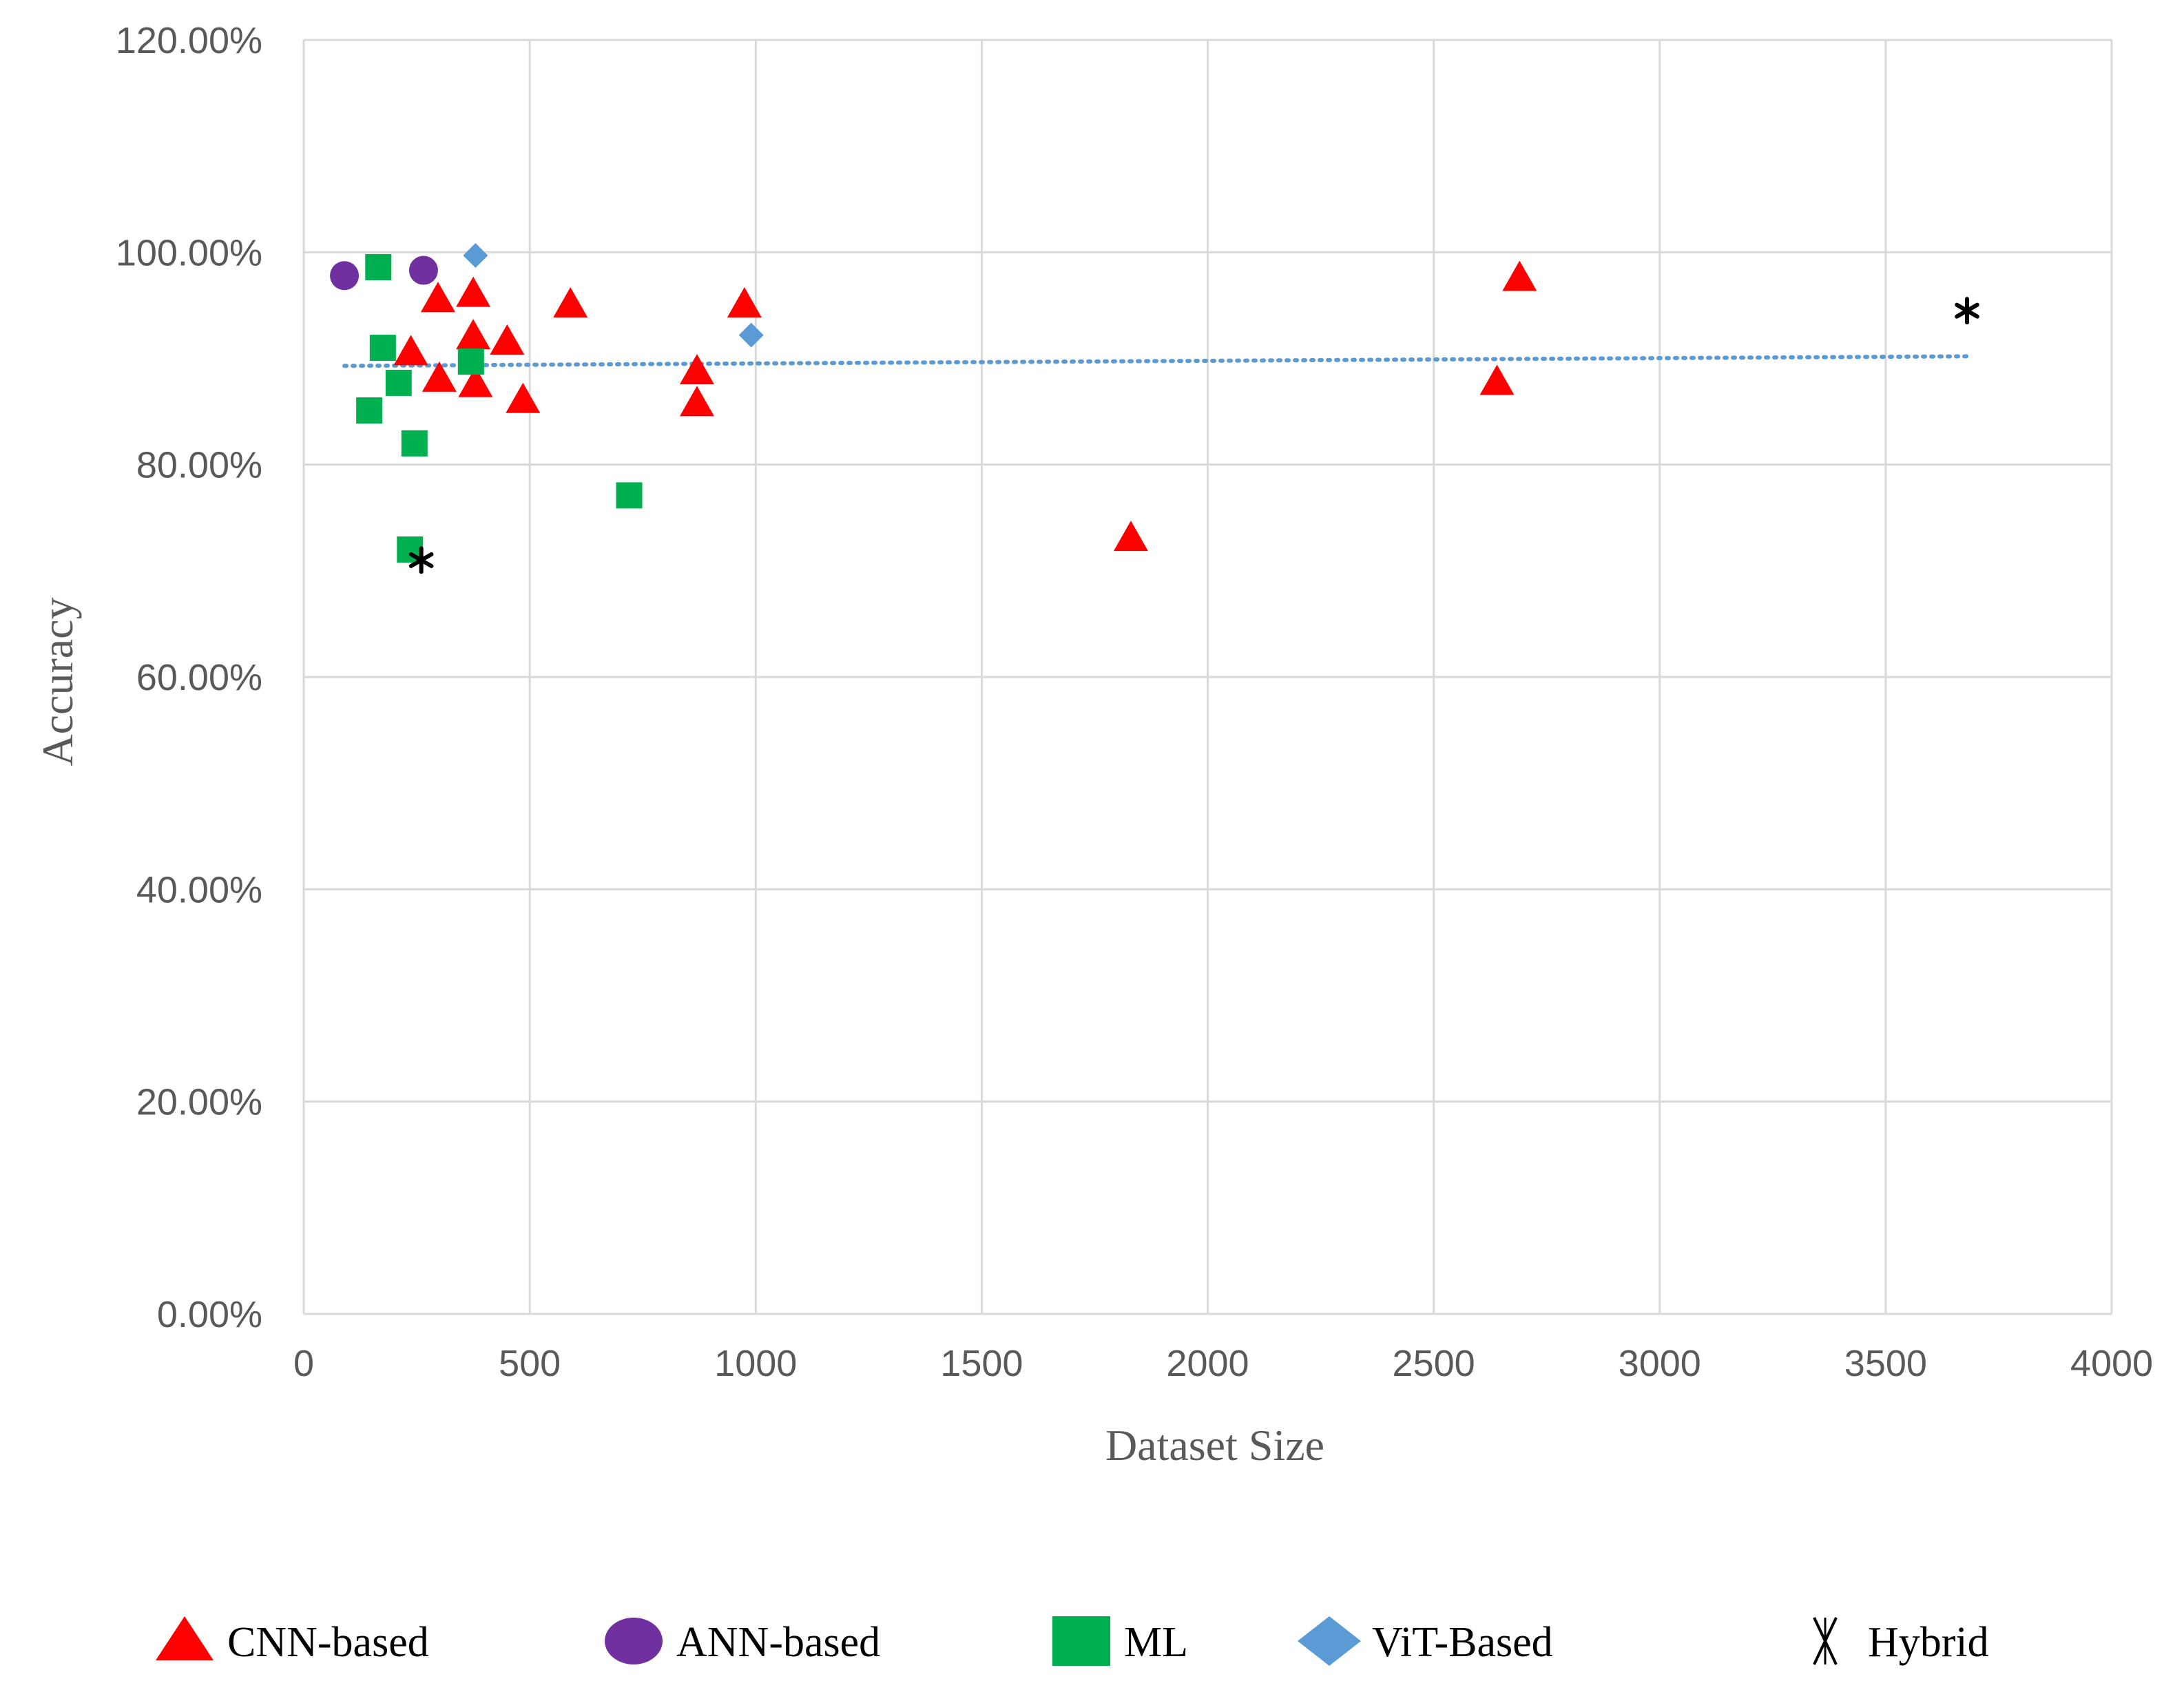 Image resolution: width=2184 pixels, height=1692 pixels. I want to click on x-tick-label: 3000, so click(1660, 1363).